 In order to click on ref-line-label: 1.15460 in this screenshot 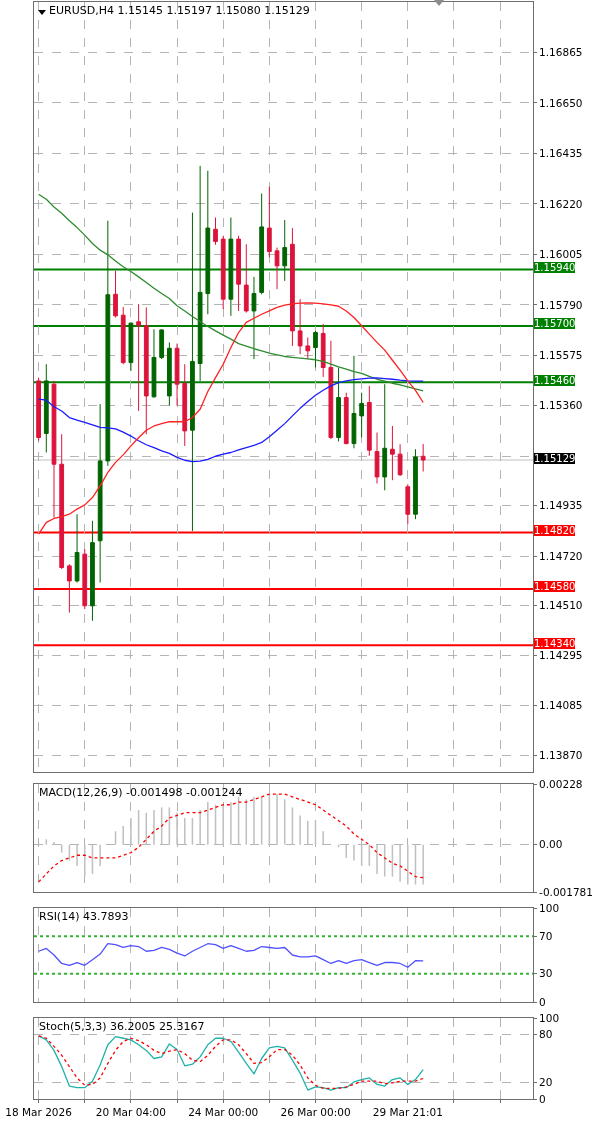, I will do `click(555, 380)`.